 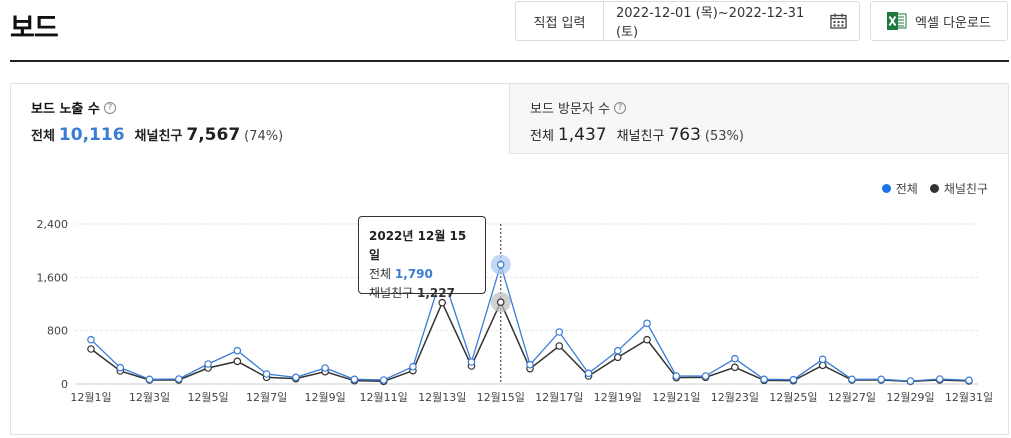 I want to click on date-range-field: 2022-12-01 (목)~2022-12-31 (토), so click(x=731, y=21).